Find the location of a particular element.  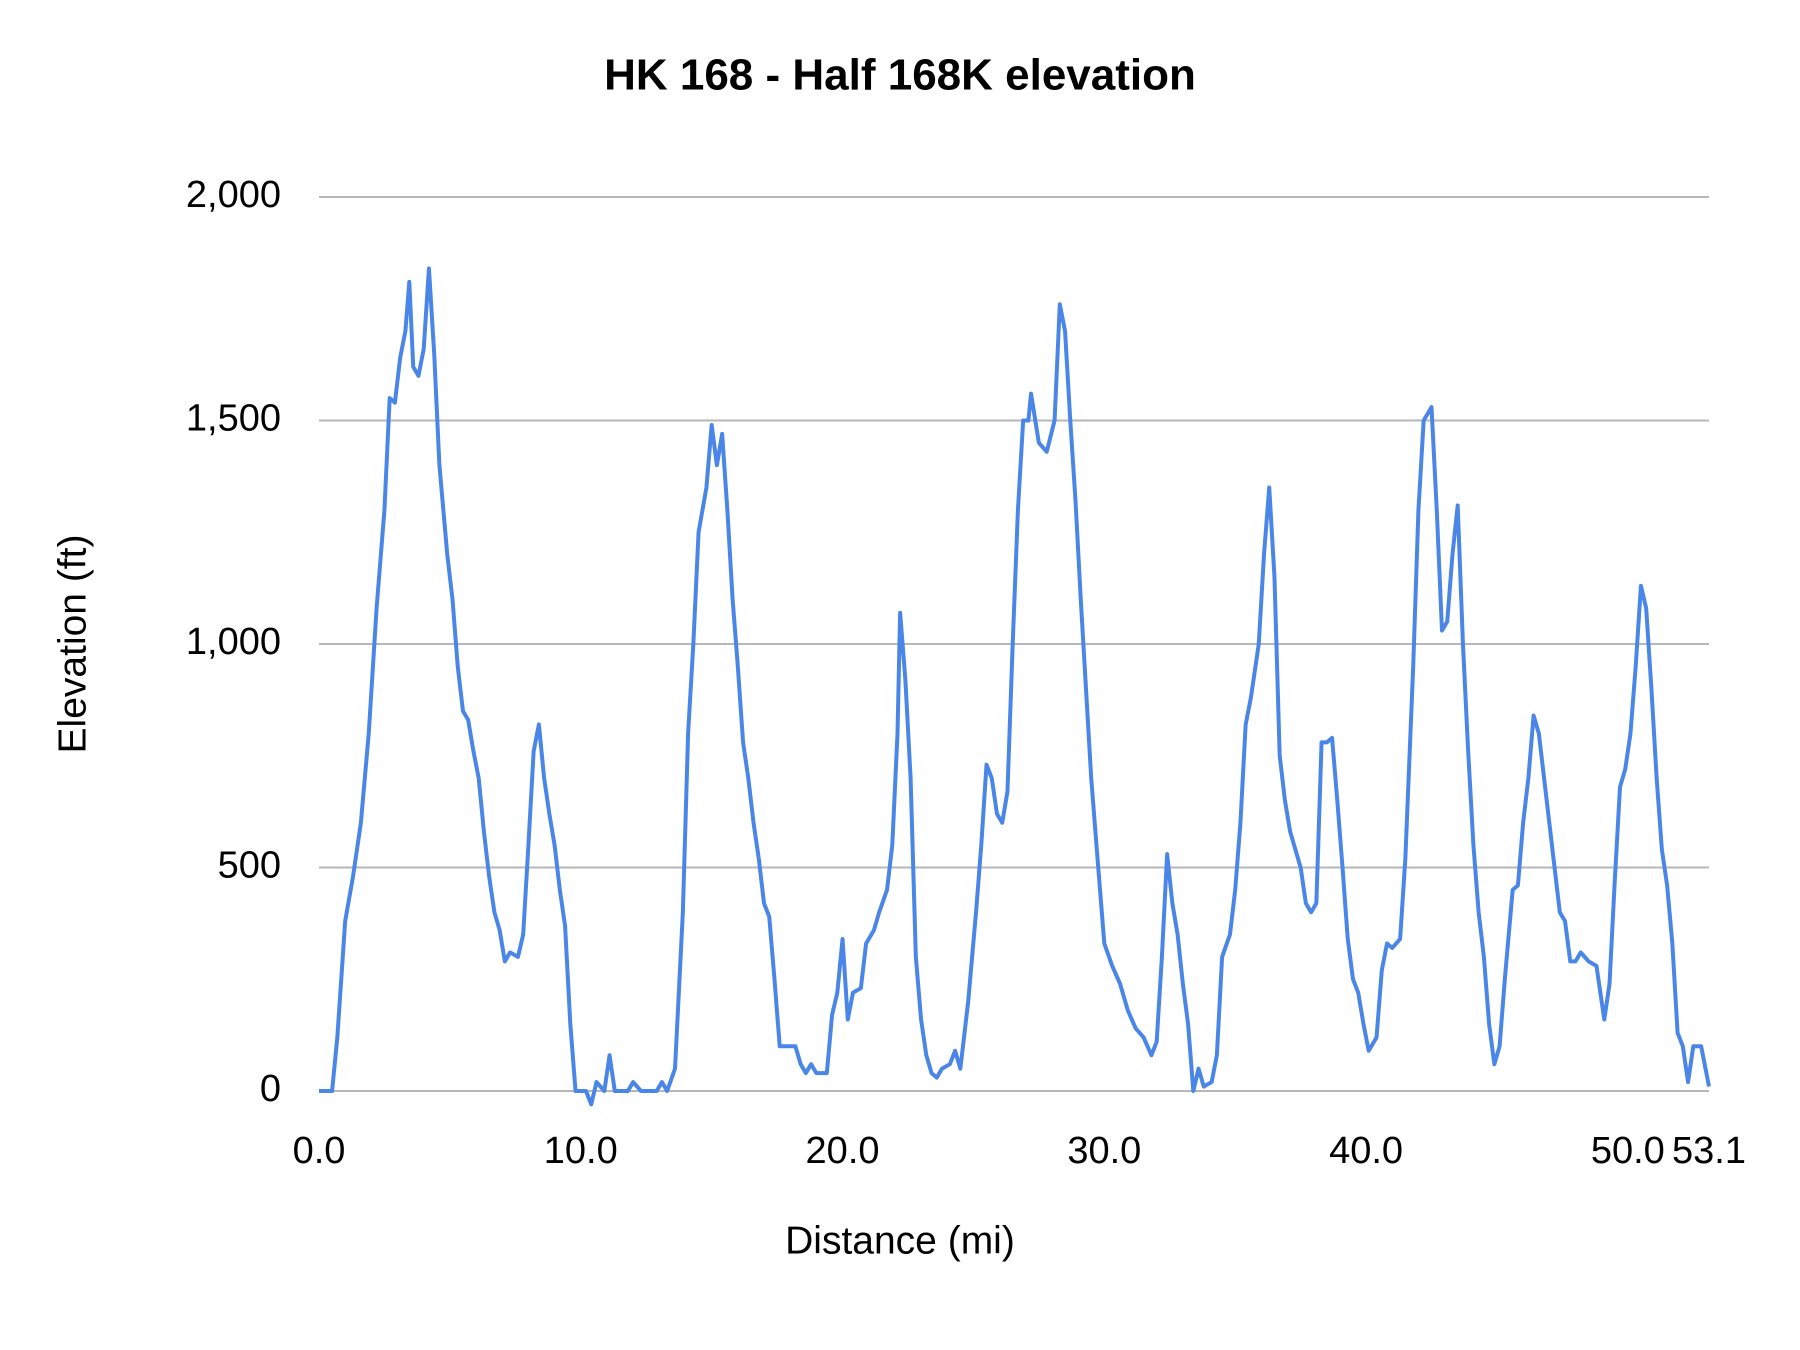

y-tick-label: 1,500 is located at coordinates (233, 419).